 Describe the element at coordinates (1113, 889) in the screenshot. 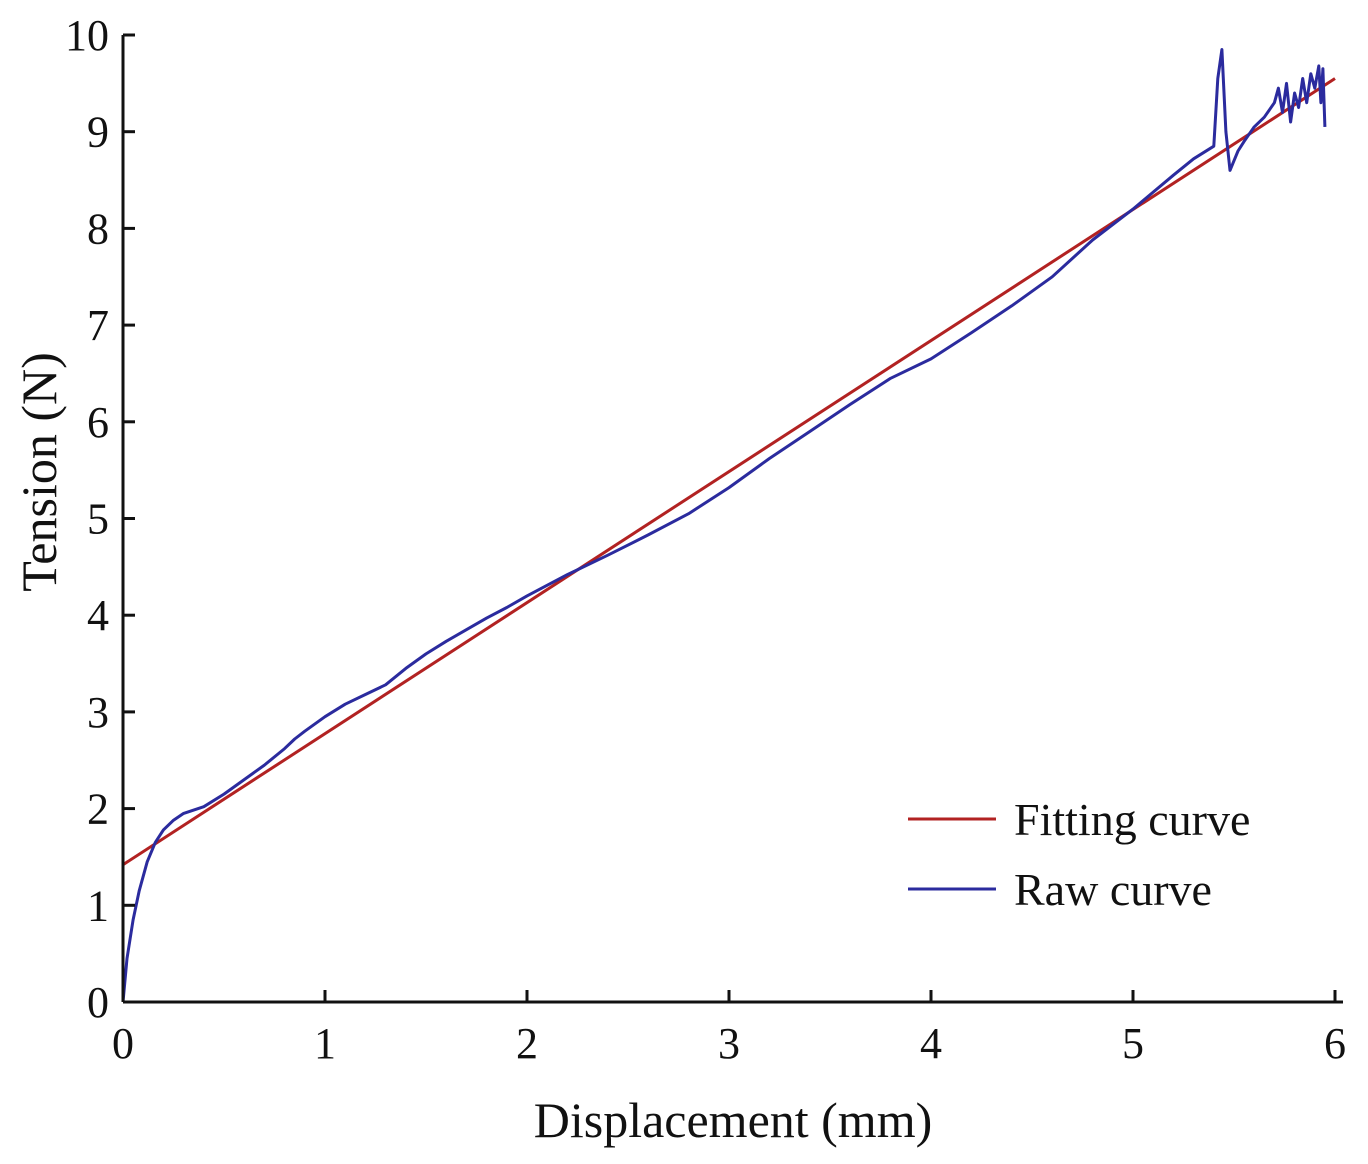

I see `legend-label-raw-curve: Raw curve` at that location.